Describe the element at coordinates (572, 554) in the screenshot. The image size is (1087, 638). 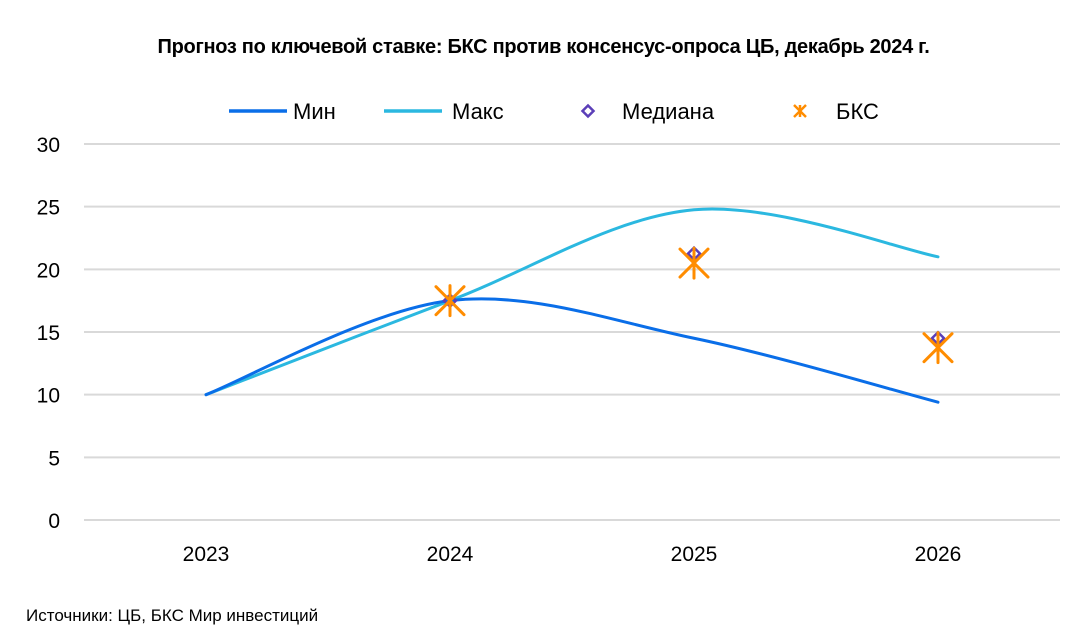
I see `x-axis-ticks: 2023 2024 2025 2026` at that location.